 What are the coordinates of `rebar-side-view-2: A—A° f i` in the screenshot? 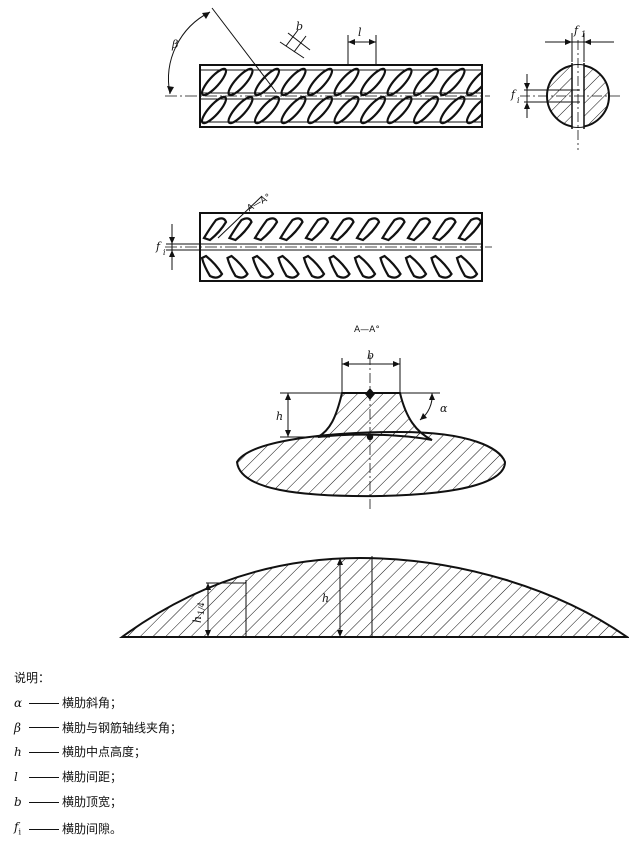 It's located at (323, 237).